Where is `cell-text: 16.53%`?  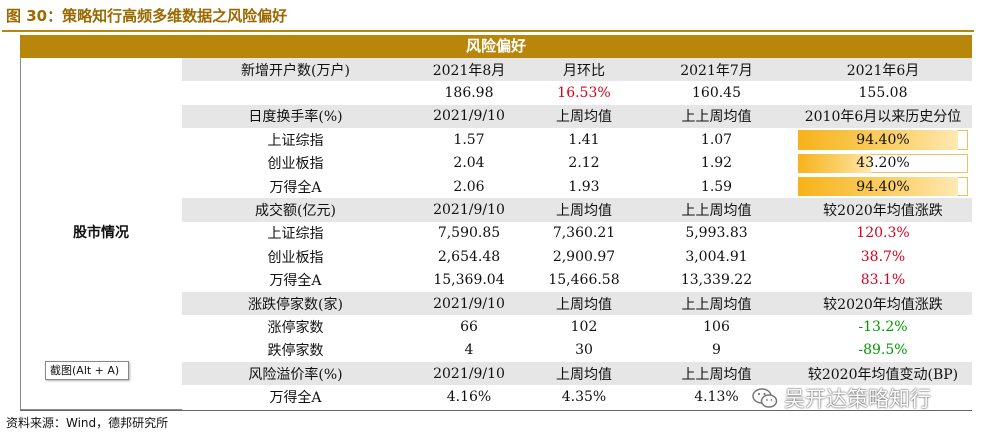 cell-text: 16.53% is located at coordinates (584, 93).